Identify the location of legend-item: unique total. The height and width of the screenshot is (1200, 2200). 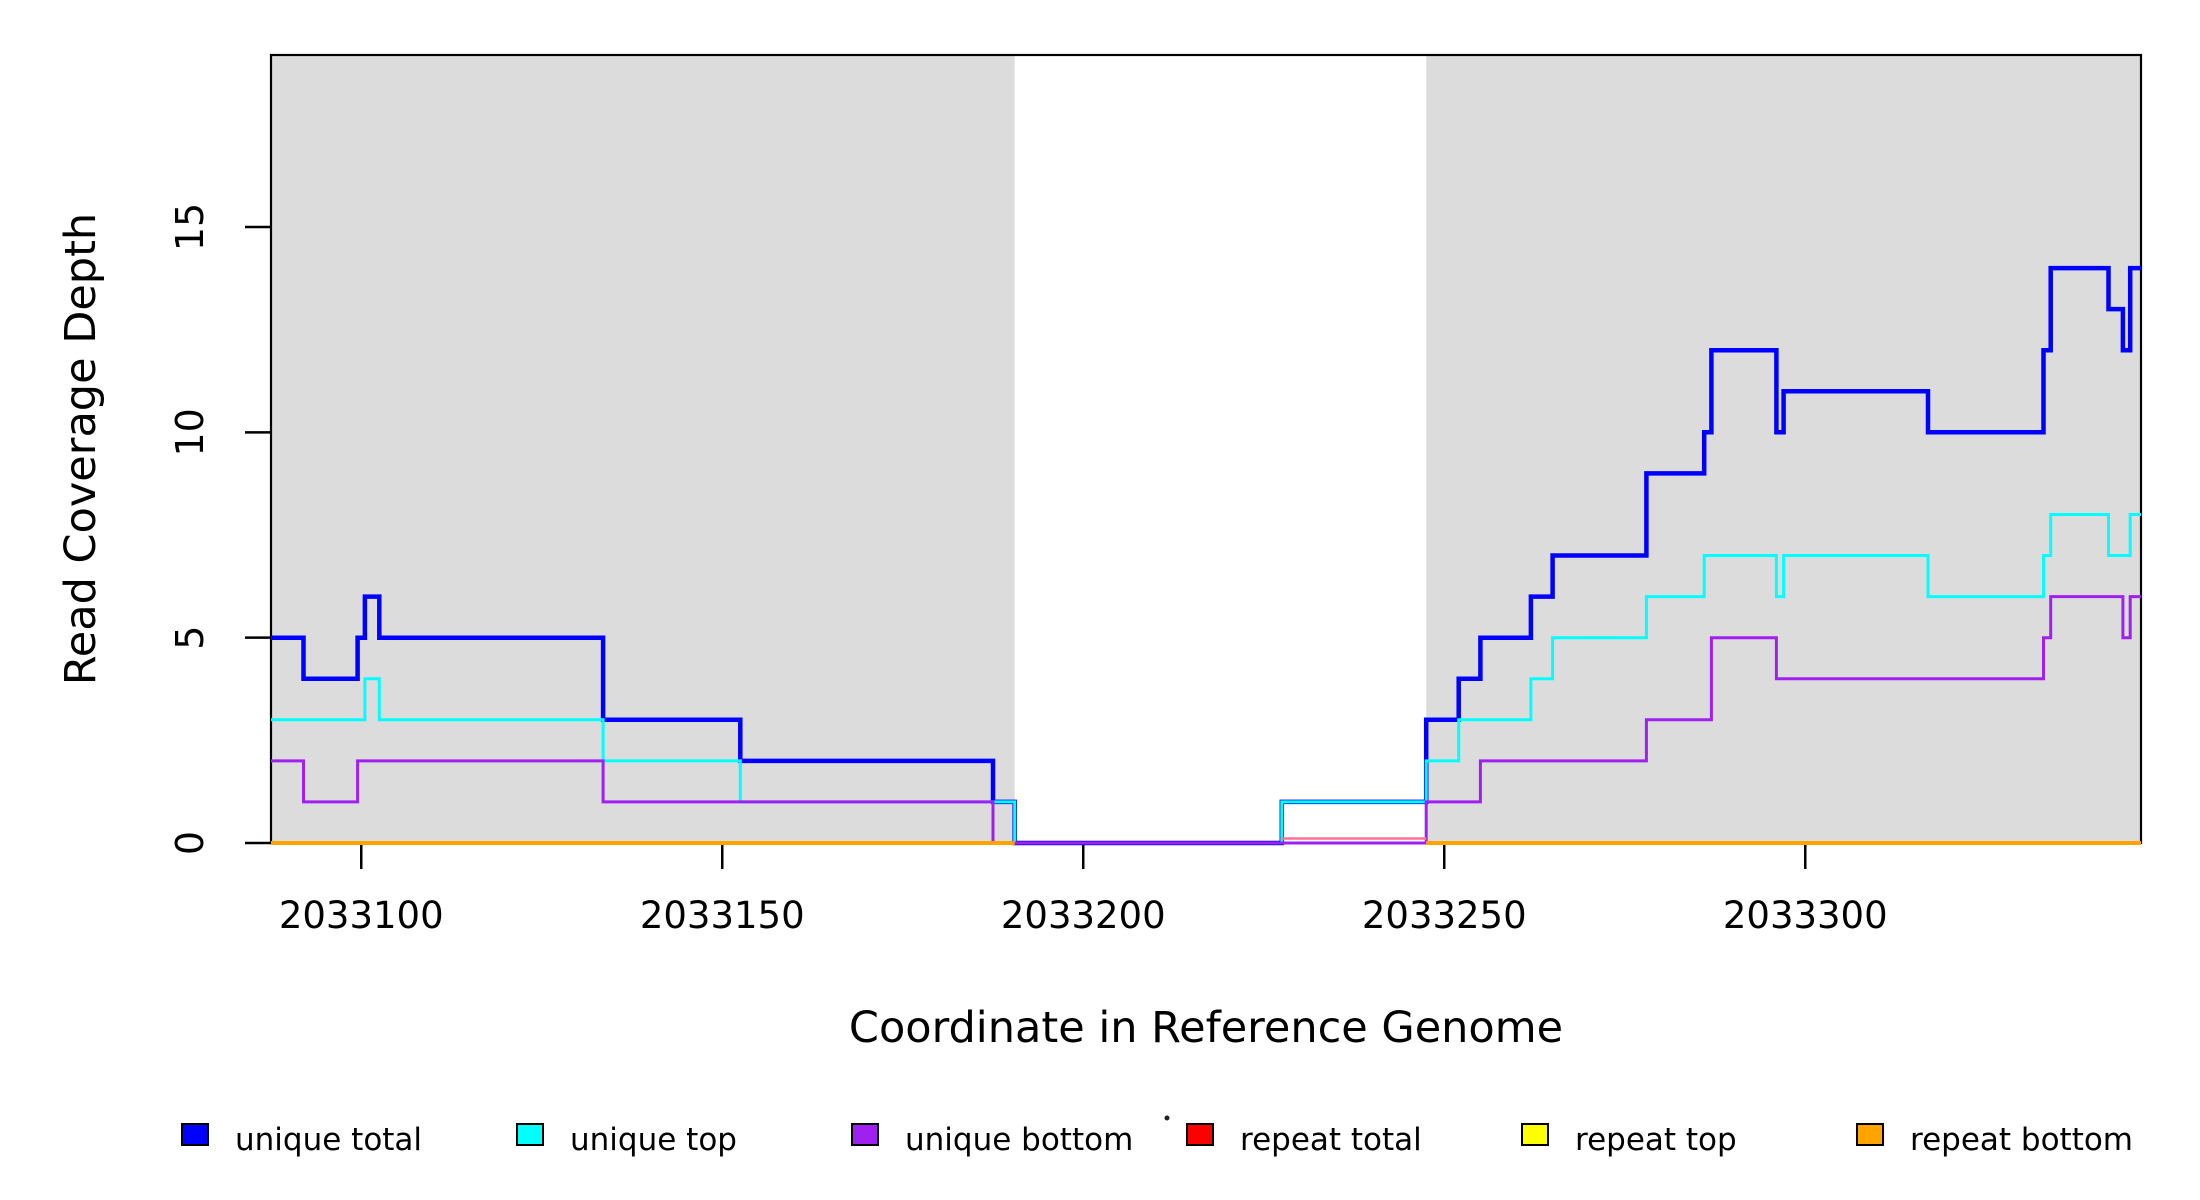
(301, 1140).